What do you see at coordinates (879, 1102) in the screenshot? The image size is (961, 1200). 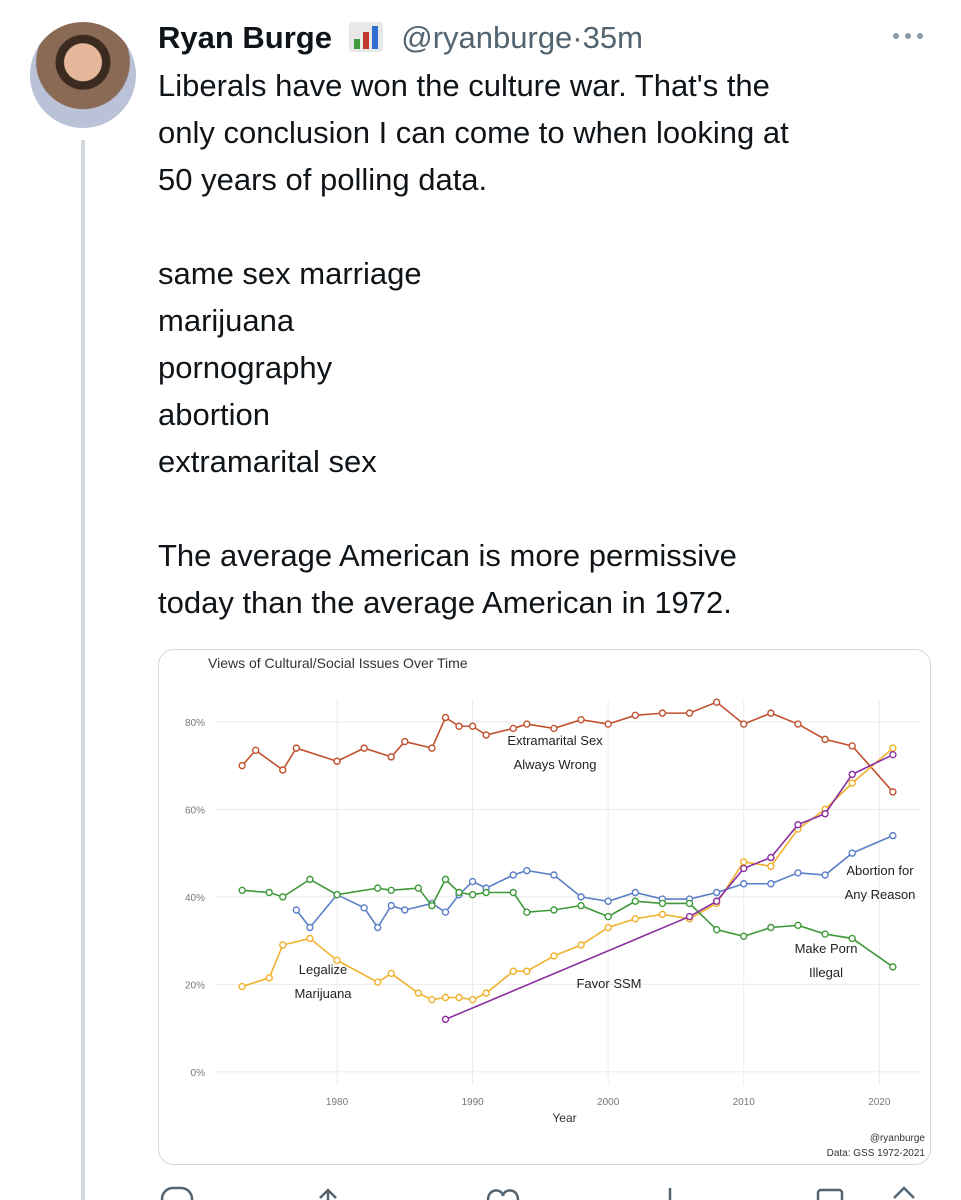 I see `x-tick-label: 2020` at bounding box center [879, 1102].